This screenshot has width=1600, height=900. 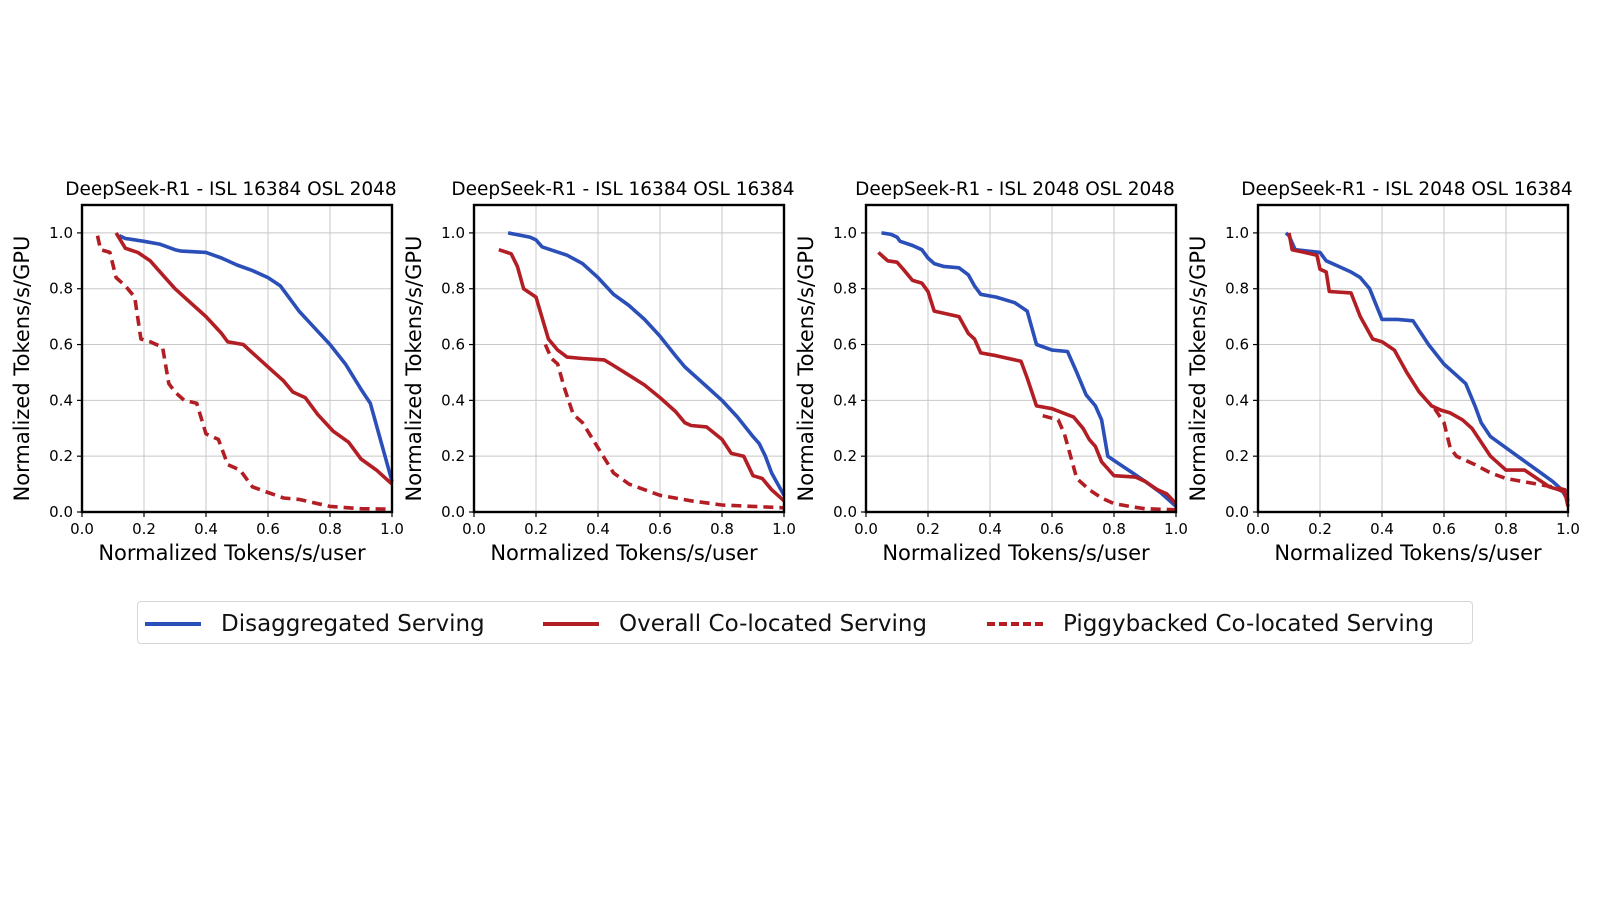 I want to click on chart-title: DeepSeek-R1 - ISL 16384 OSL 16384, so click(x=622, y=189).